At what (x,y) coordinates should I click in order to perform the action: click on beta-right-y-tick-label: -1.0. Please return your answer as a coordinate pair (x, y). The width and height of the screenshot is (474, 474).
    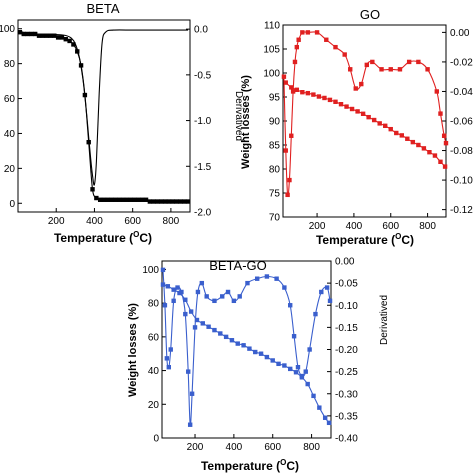
    Looking at the image, I should click on (203, 121).